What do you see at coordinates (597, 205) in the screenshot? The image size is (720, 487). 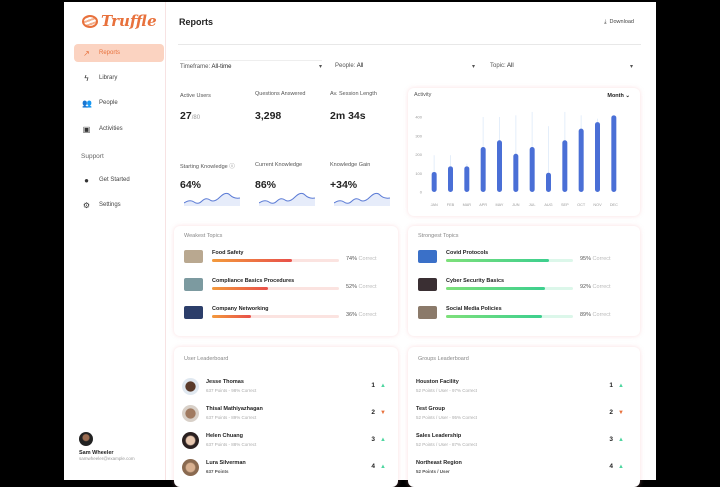 I see `x-tick-label: NOV` at bounding box center [597, 205].